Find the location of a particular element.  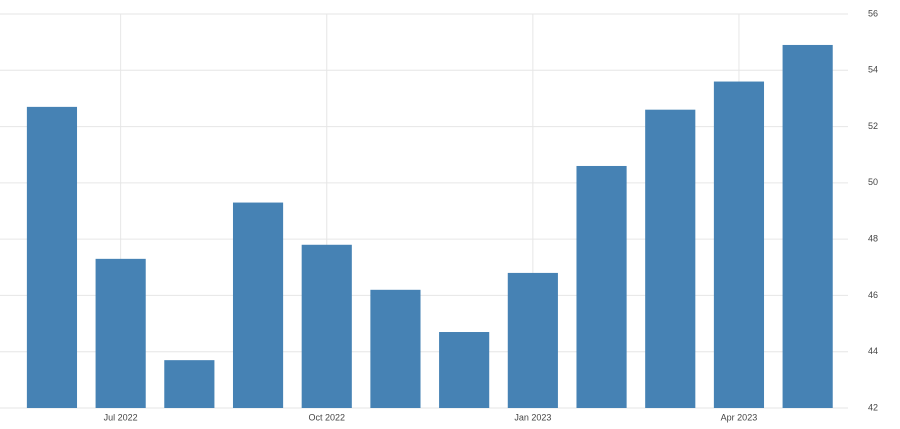

x-tick-label: Apr 2023 is located at coordinates (739, 417).